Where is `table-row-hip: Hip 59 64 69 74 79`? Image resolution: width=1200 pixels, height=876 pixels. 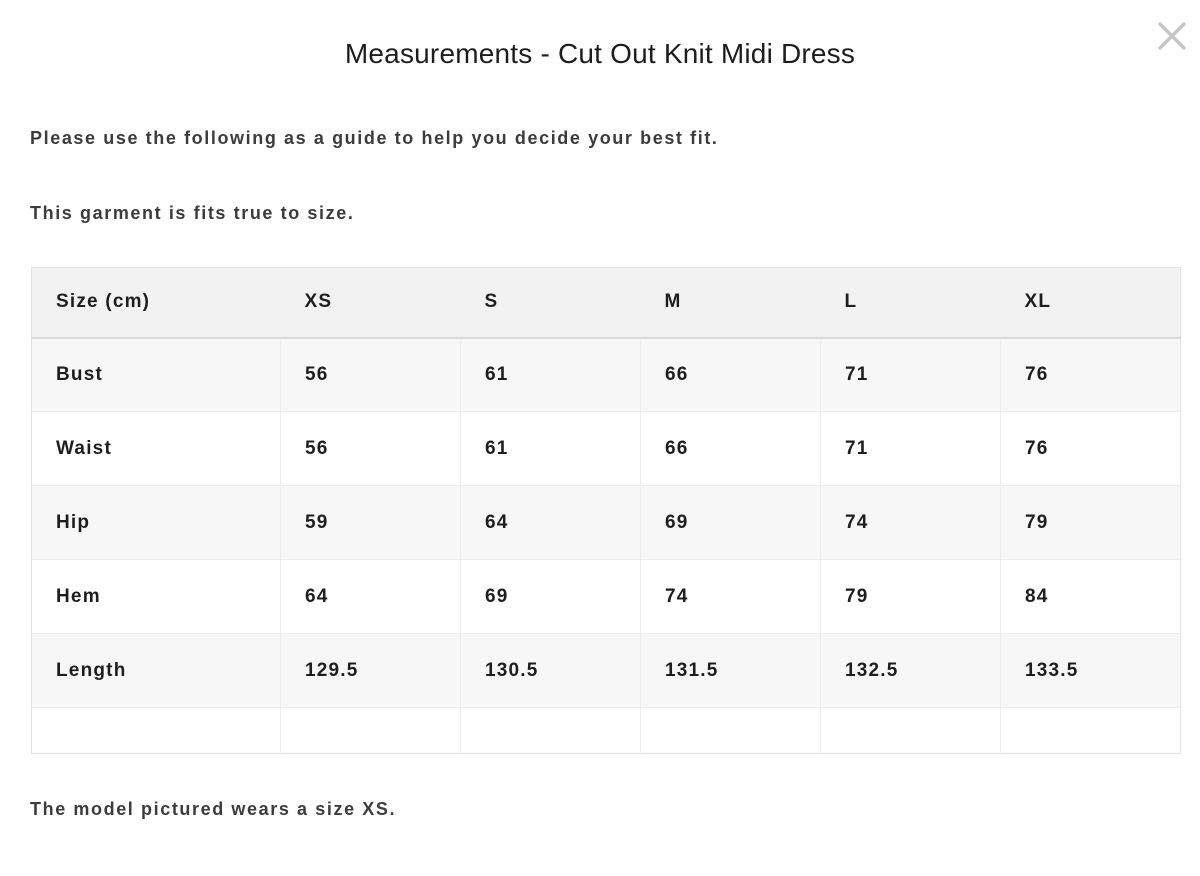
table-row-hip: Hip 59 64 69 74 79 is located at coordinates (606, 522).